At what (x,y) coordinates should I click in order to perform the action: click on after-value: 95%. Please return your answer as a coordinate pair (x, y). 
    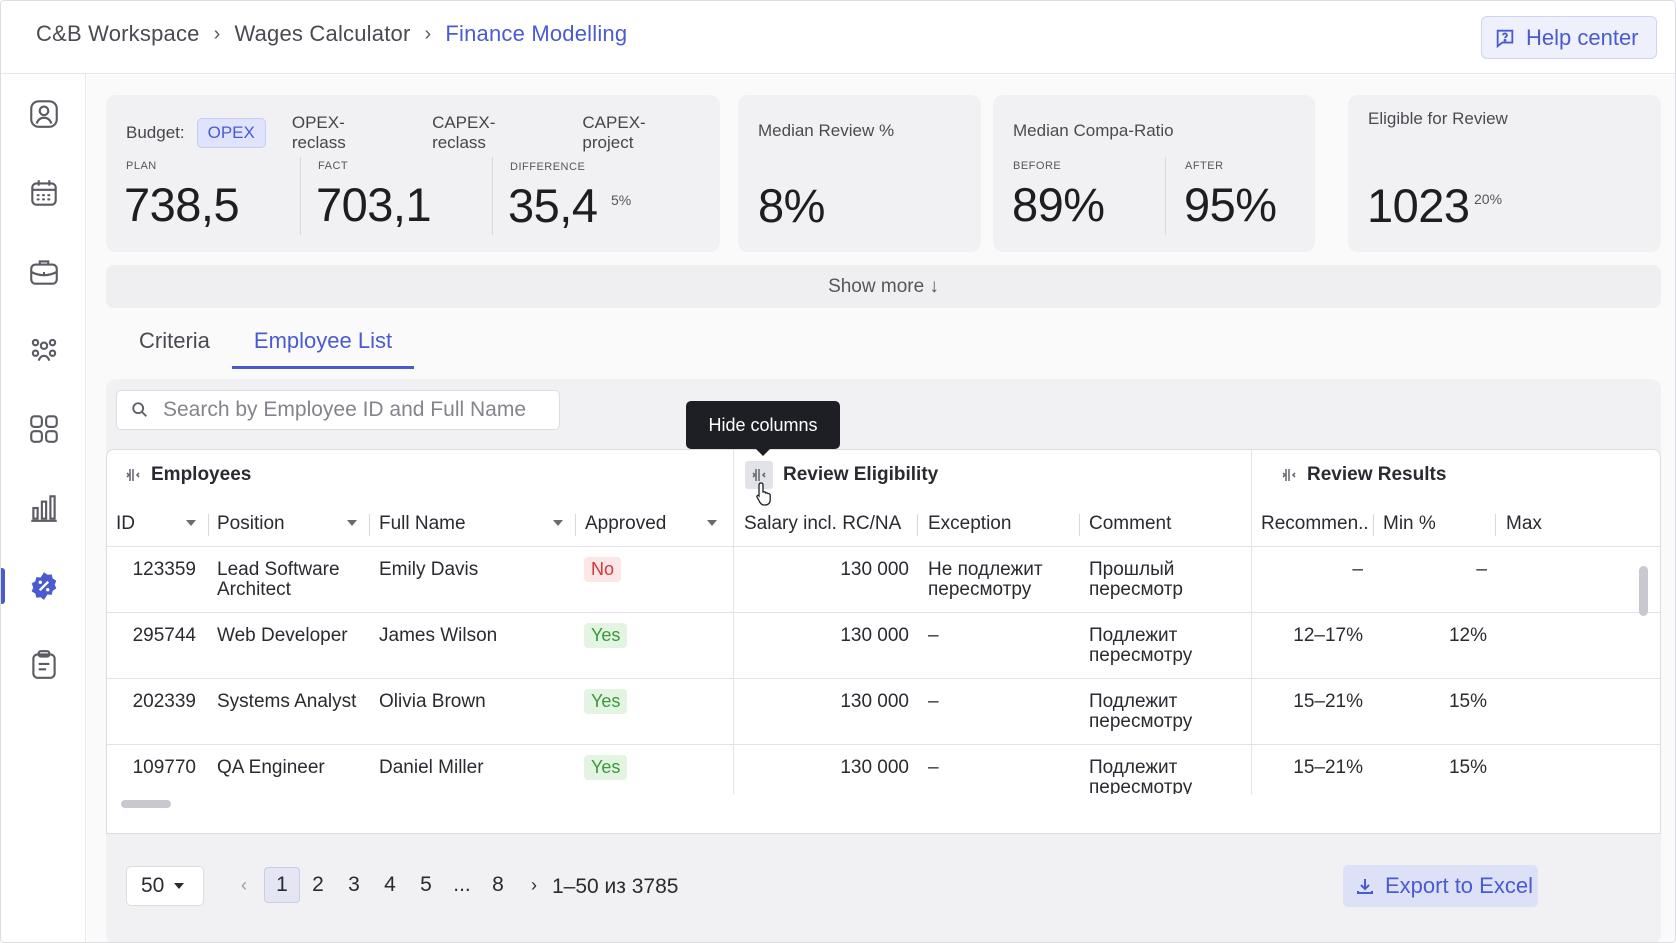
    Looking at the image, I should click on (1230, 204).